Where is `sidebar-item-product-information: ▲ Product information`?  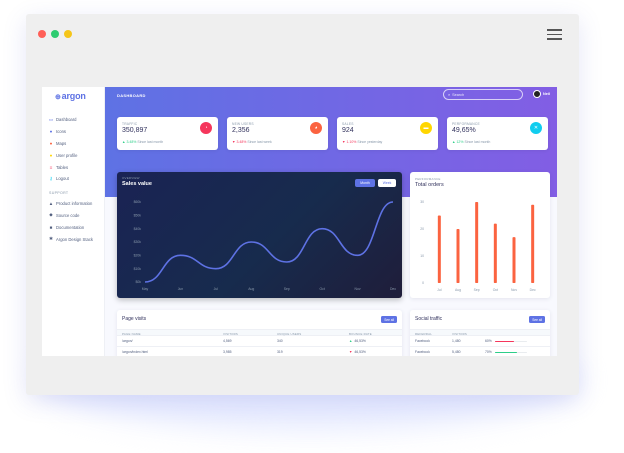 sidebar-item-product-information: ▲ Product information is located at coordinates (75, 204).